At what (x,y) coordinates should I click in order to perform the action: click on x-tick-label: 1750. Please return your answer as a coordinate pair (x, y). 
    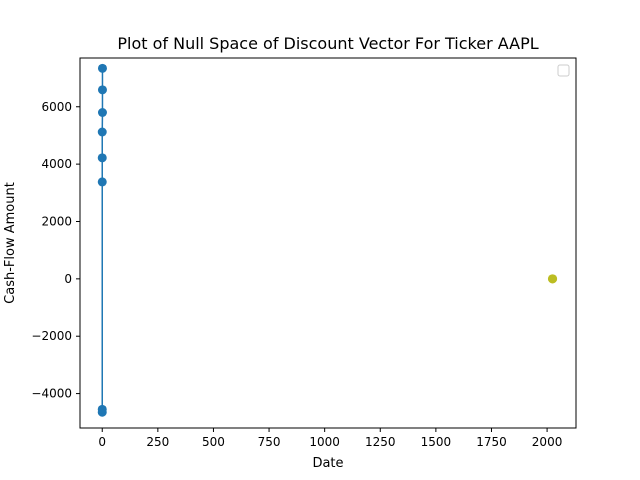
    Looking at the image, I should click on (491, 442).